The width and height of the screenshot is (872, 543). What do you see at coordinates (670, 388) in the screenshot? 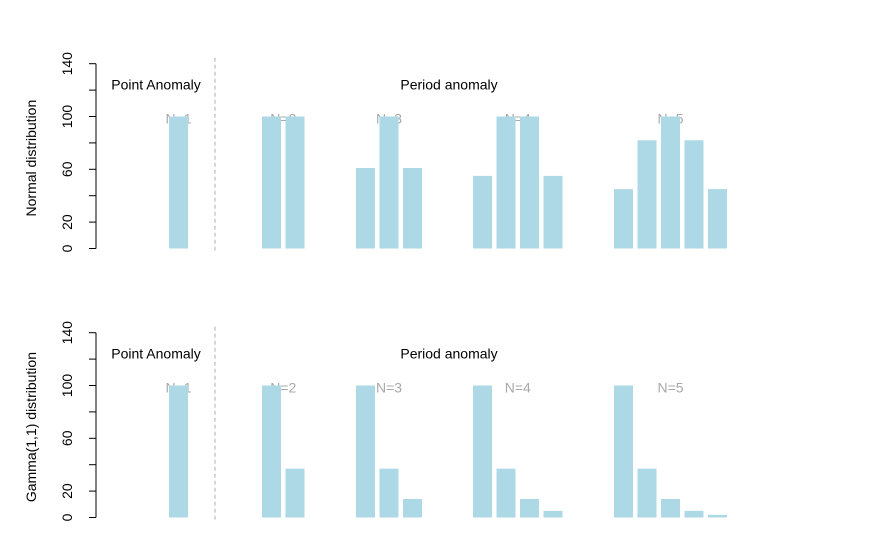
I see `group-label-n5: N=5` at bounding box center [670, 388].